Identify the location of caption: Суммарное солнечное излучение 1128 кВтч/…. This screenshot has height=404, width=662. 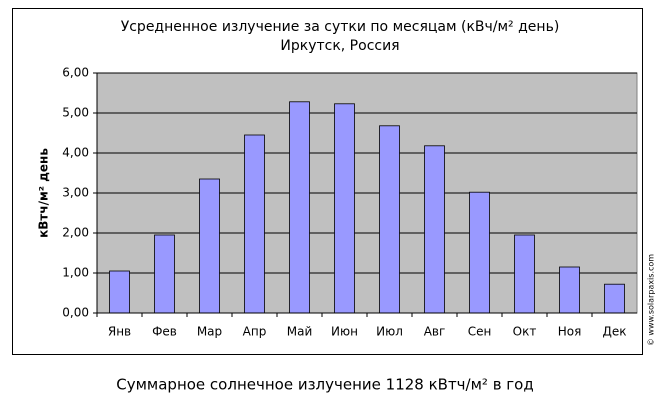
(324, 385).